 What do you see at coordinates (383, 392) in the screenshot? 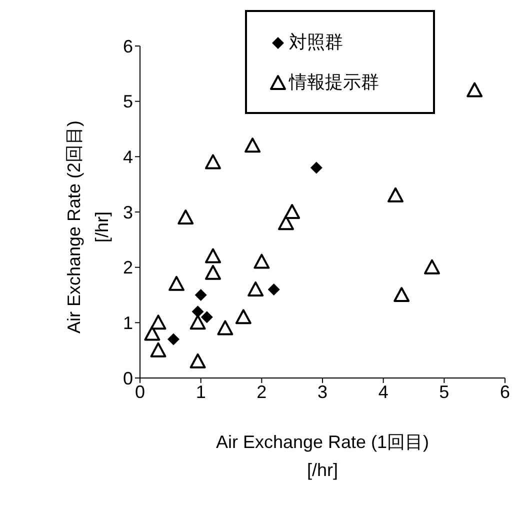
I see `x-tick-label: 4` at bounding box center [383, 392].